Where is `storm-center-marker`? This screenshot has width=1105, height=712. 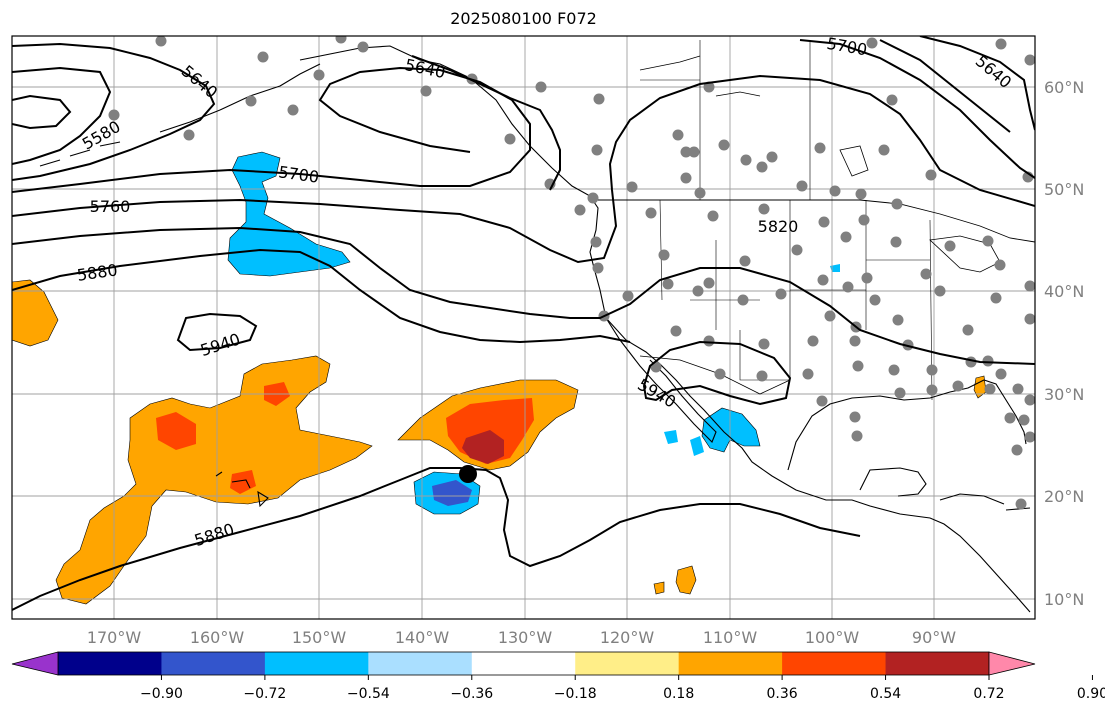
storm-center-marker is located at coordinates (468, 474).